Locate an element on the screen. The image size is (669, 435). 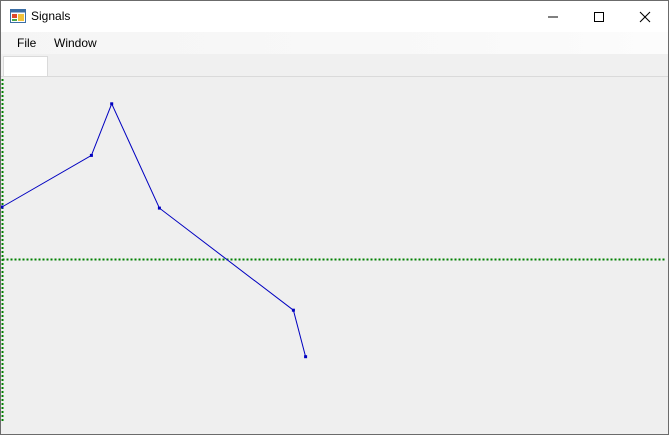
title-bar: Signals is located at coordinates (334, 16).